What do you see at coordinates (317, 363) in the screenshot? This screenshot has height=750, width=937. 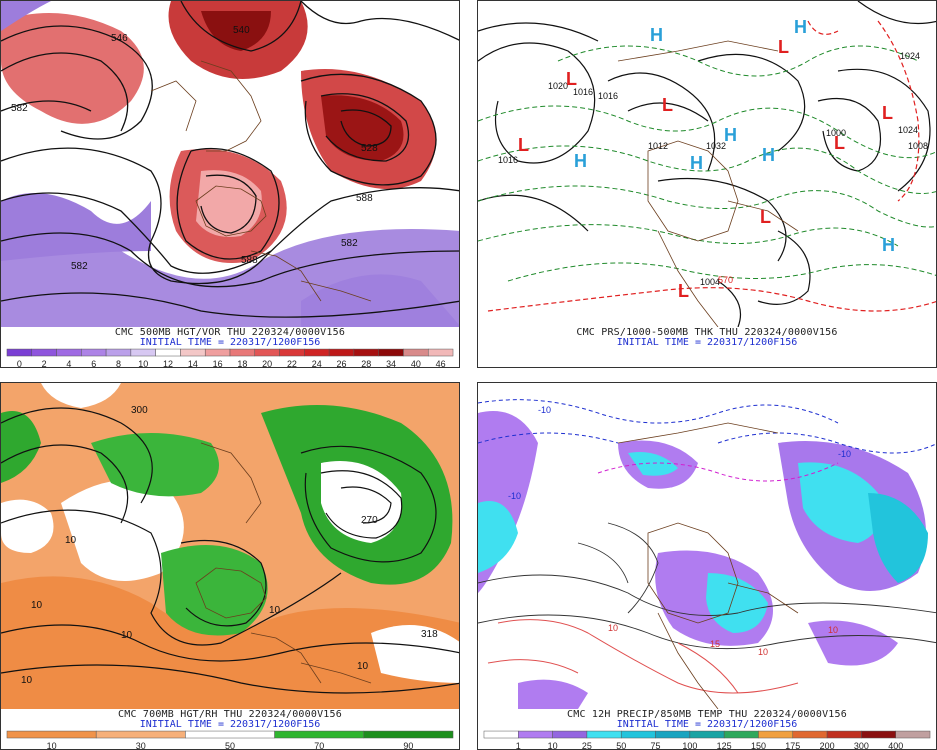 I see `colorbar-label: 24` at bounding box center [317, 363].